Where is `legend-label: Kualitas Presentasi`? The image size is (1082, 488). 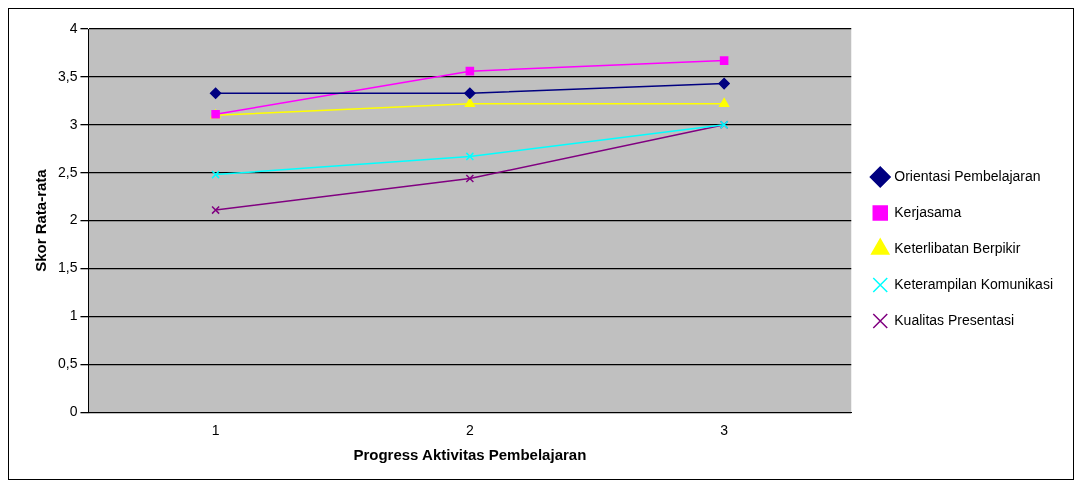 legend-label: Kualitas Presentasi is located at coordinates (954, 319).